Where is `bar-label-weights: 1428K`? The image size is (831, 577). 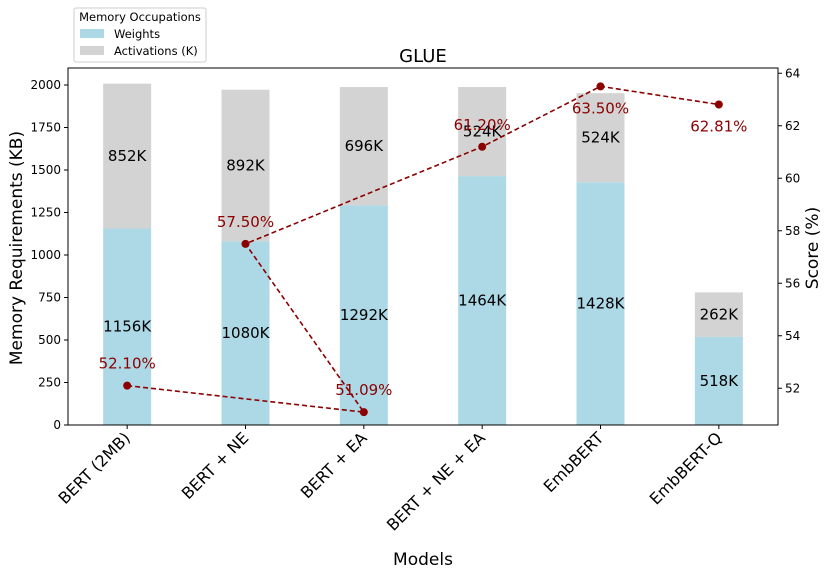 bar-label-weights: 1428K is located at coordinates (600, 304).